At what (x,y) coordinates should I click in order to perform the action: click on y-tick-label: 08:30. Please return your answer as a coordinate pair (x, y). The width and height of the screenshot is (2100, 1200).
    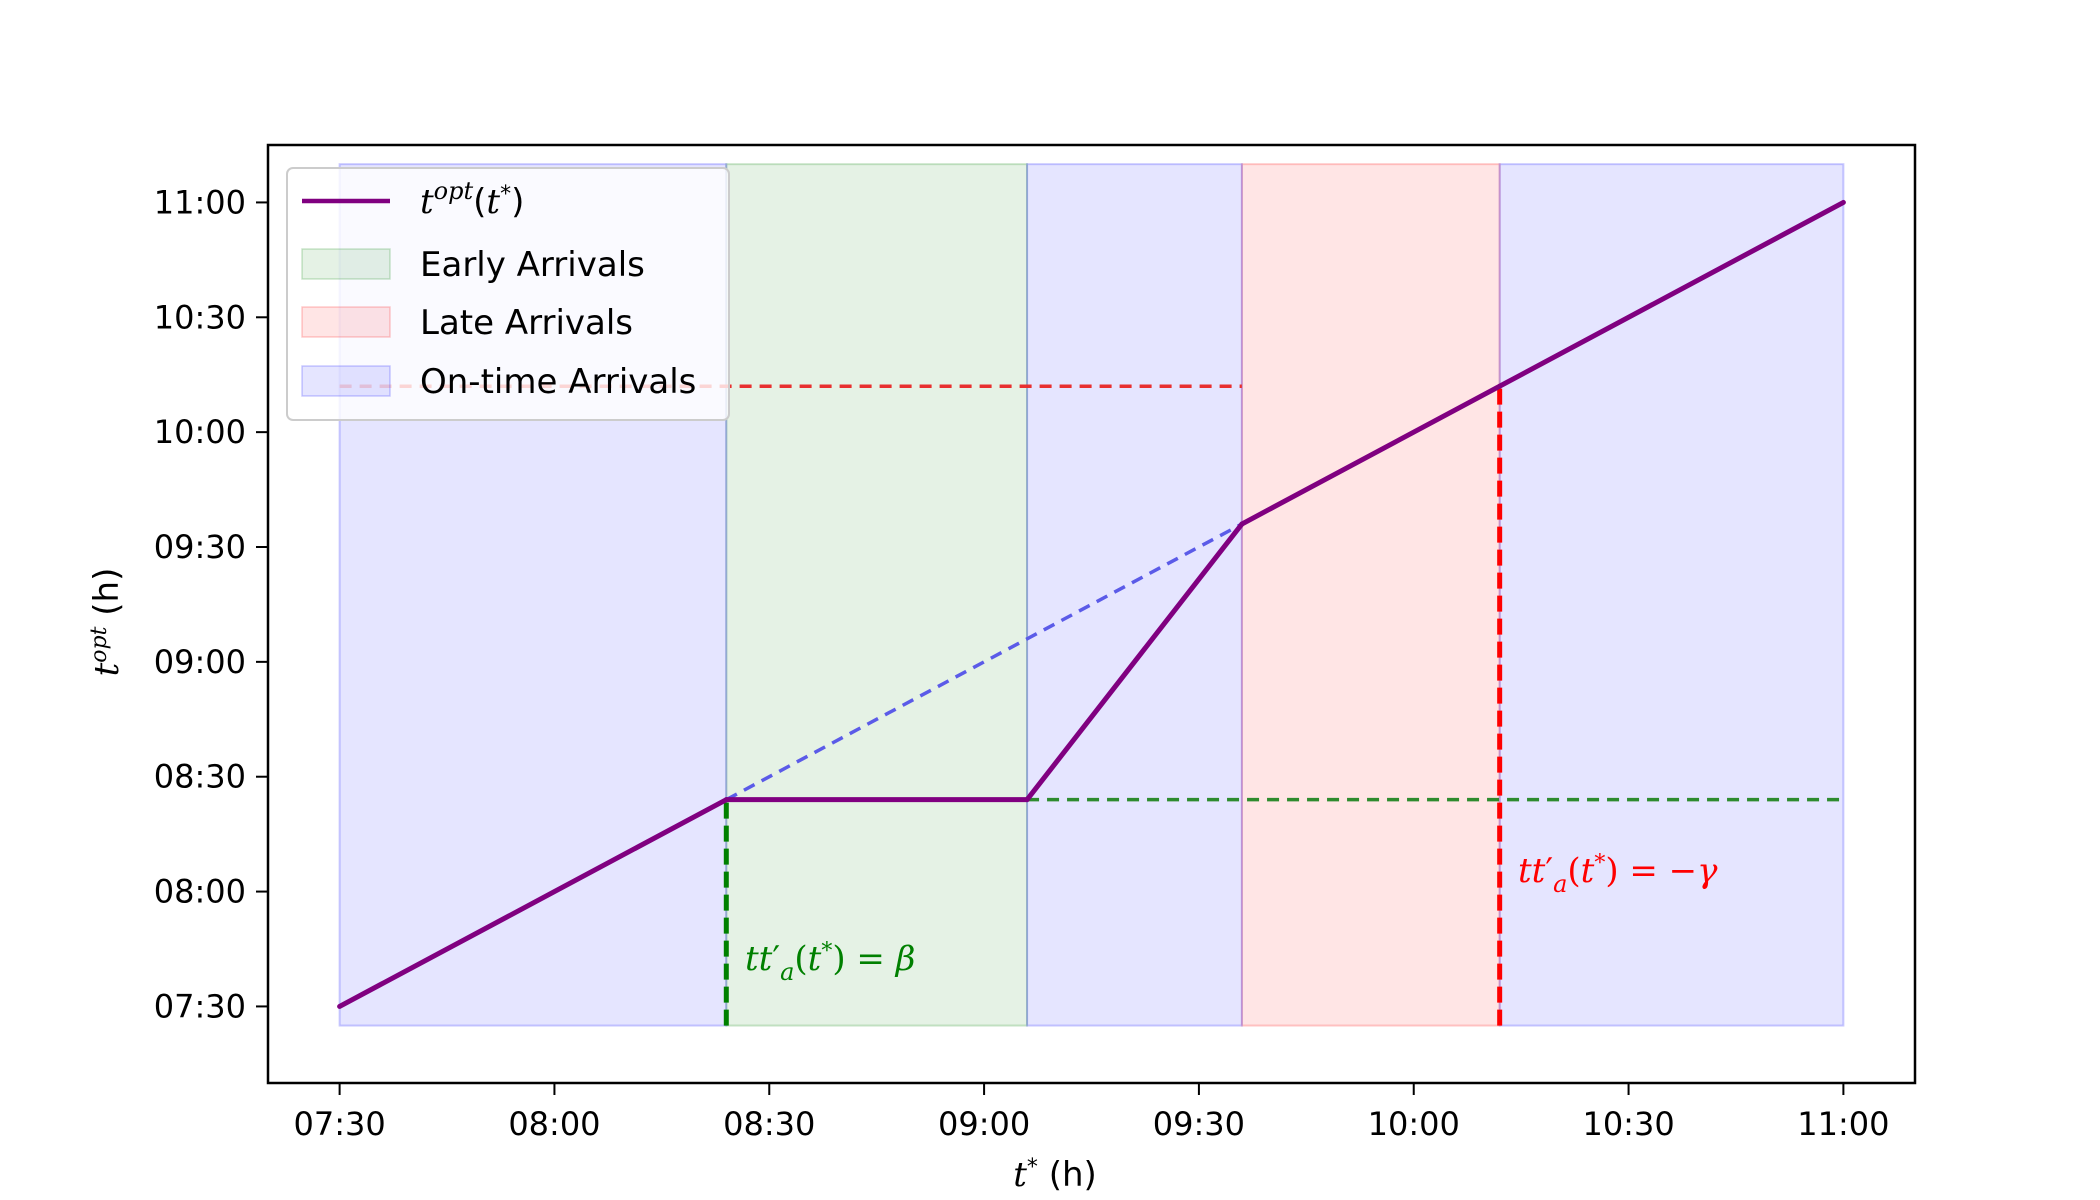
    Looking at the image, I should click on (200, 777).